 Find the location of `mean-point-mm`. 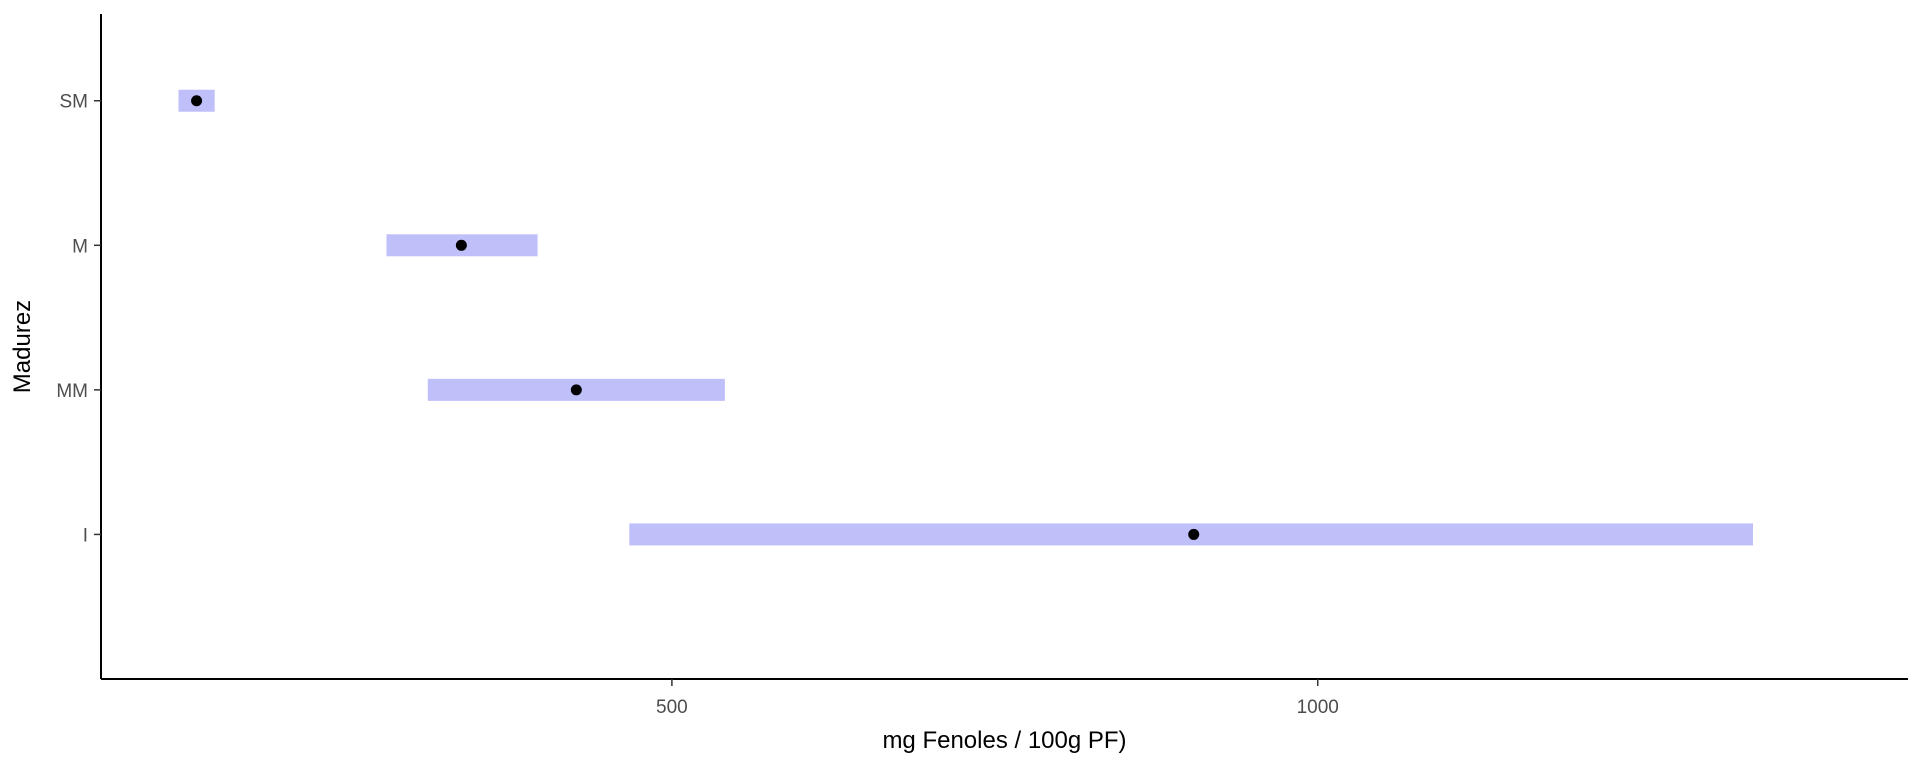

mean-point-mm is located at coordinates (576, 390).